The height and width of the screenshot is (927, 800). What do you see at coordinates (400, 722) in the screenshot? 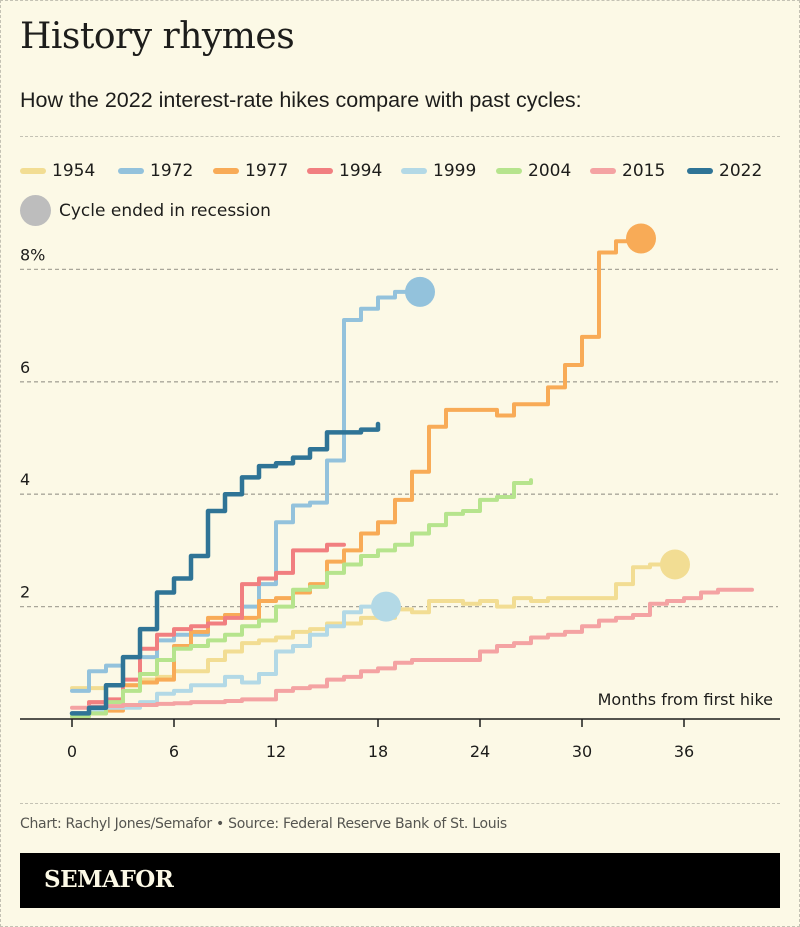
I see `x-axis` at bounding box center [400, 722].